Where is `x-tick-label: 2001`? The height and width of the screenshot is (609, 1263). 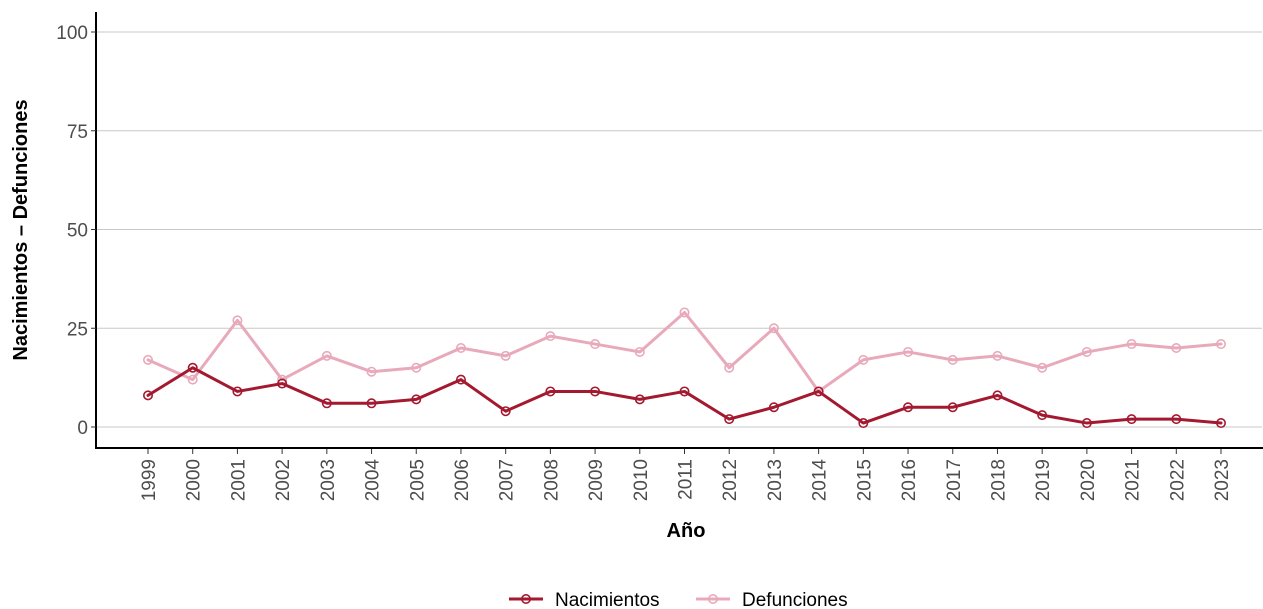
x-tick-label: 2001 is located at coordinates (238, 480).